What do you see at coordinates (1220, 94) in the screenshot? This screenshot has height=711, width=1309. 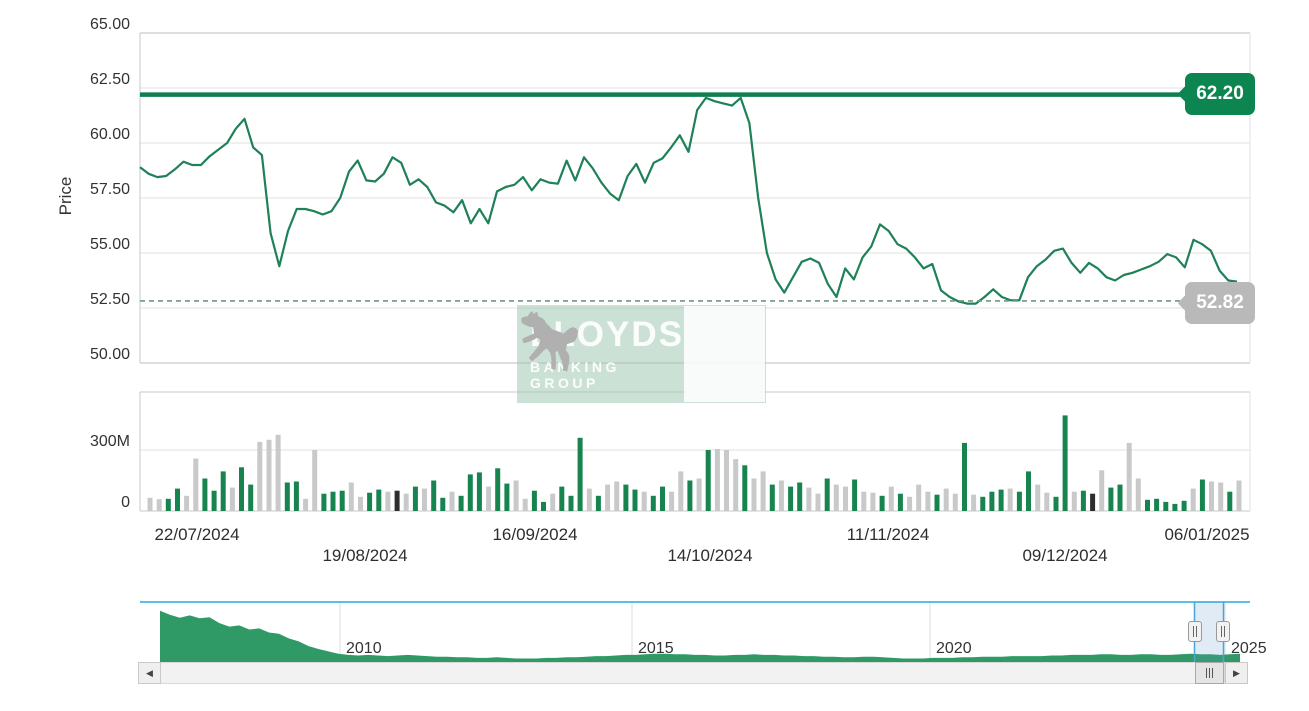 I see `high-price-badge: 62.20` at bounding box center [1220, 94].